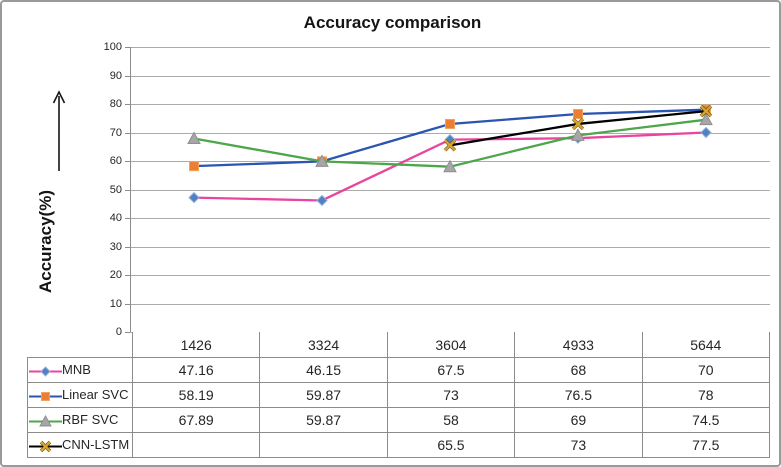 The width and height of the screenshot is (781, 467). I want to click on legend-item: MNB, so click(80, 370).